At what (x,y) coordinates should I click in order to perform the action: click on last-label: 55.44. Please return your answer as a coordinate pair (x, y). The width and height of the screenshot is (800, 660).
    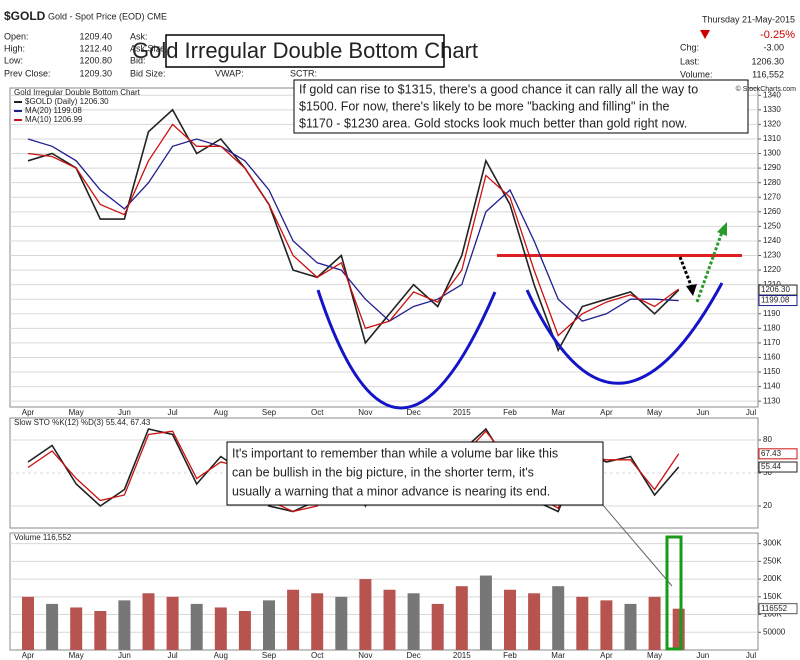
    Looking at the image, I should click on (771, 466).